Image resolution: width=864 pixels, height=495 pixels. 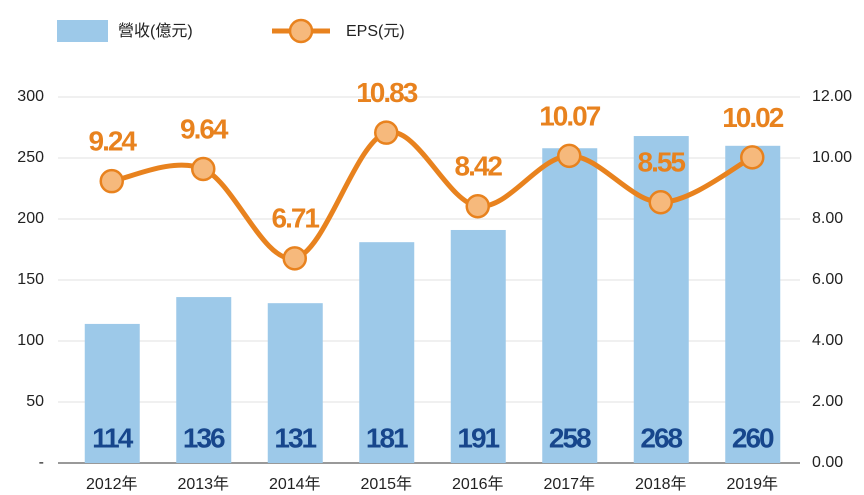 I want to click on x-tick-label: 2014年, so click(x=295, y=484).